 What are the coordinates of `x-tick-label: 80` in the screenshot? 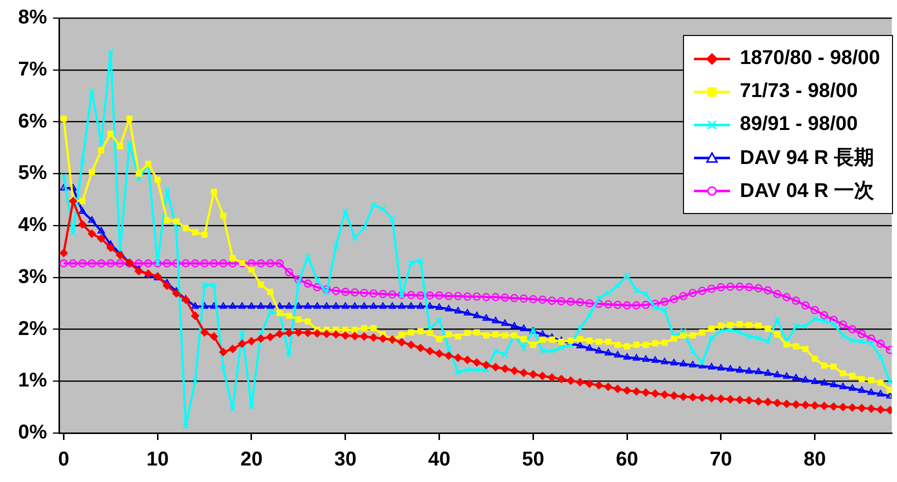 It's located at (815, 459).